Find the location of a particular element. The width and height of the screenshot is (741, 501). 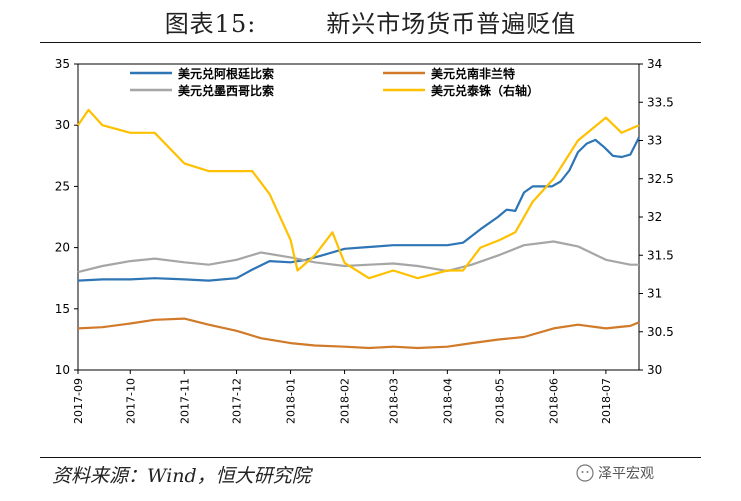

x-tick-label: 2018-02 is located at coordinates (345, 401).